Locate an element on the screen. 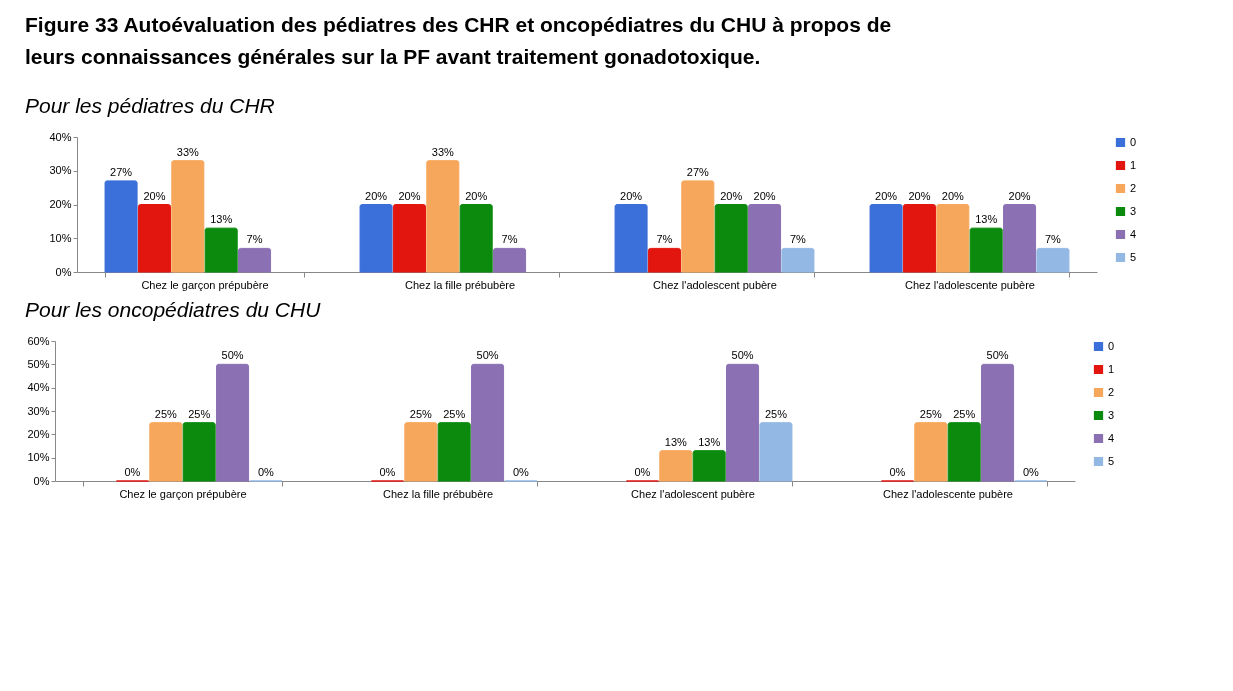  chart-title: Figure 33 Autoévaluation des pédiatres des CHR et oncopédiatres du CHU à propos de leurs connaissances générales sur la PF avant traitement gonadotoxique. is located at coordinates (458, 40).